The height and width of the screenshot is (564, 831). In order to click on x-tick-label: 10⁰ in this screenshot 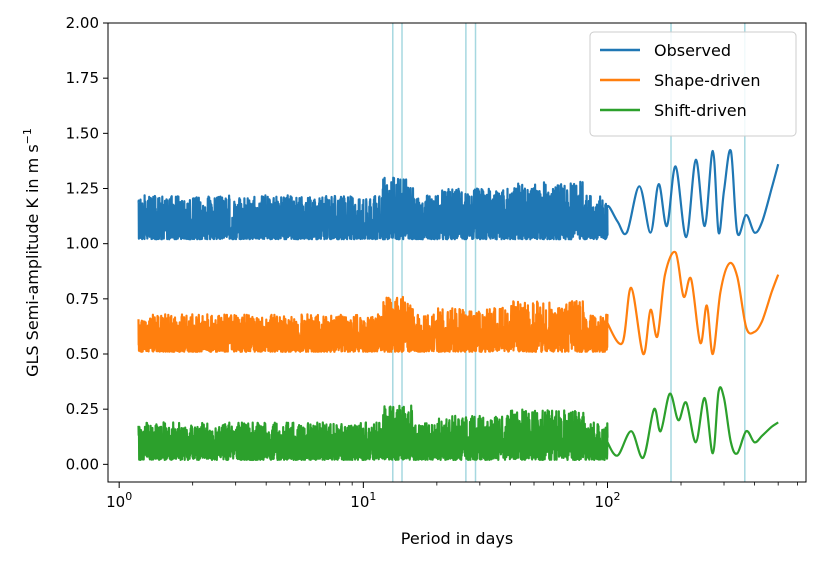, I will do `click(119, 500)`.